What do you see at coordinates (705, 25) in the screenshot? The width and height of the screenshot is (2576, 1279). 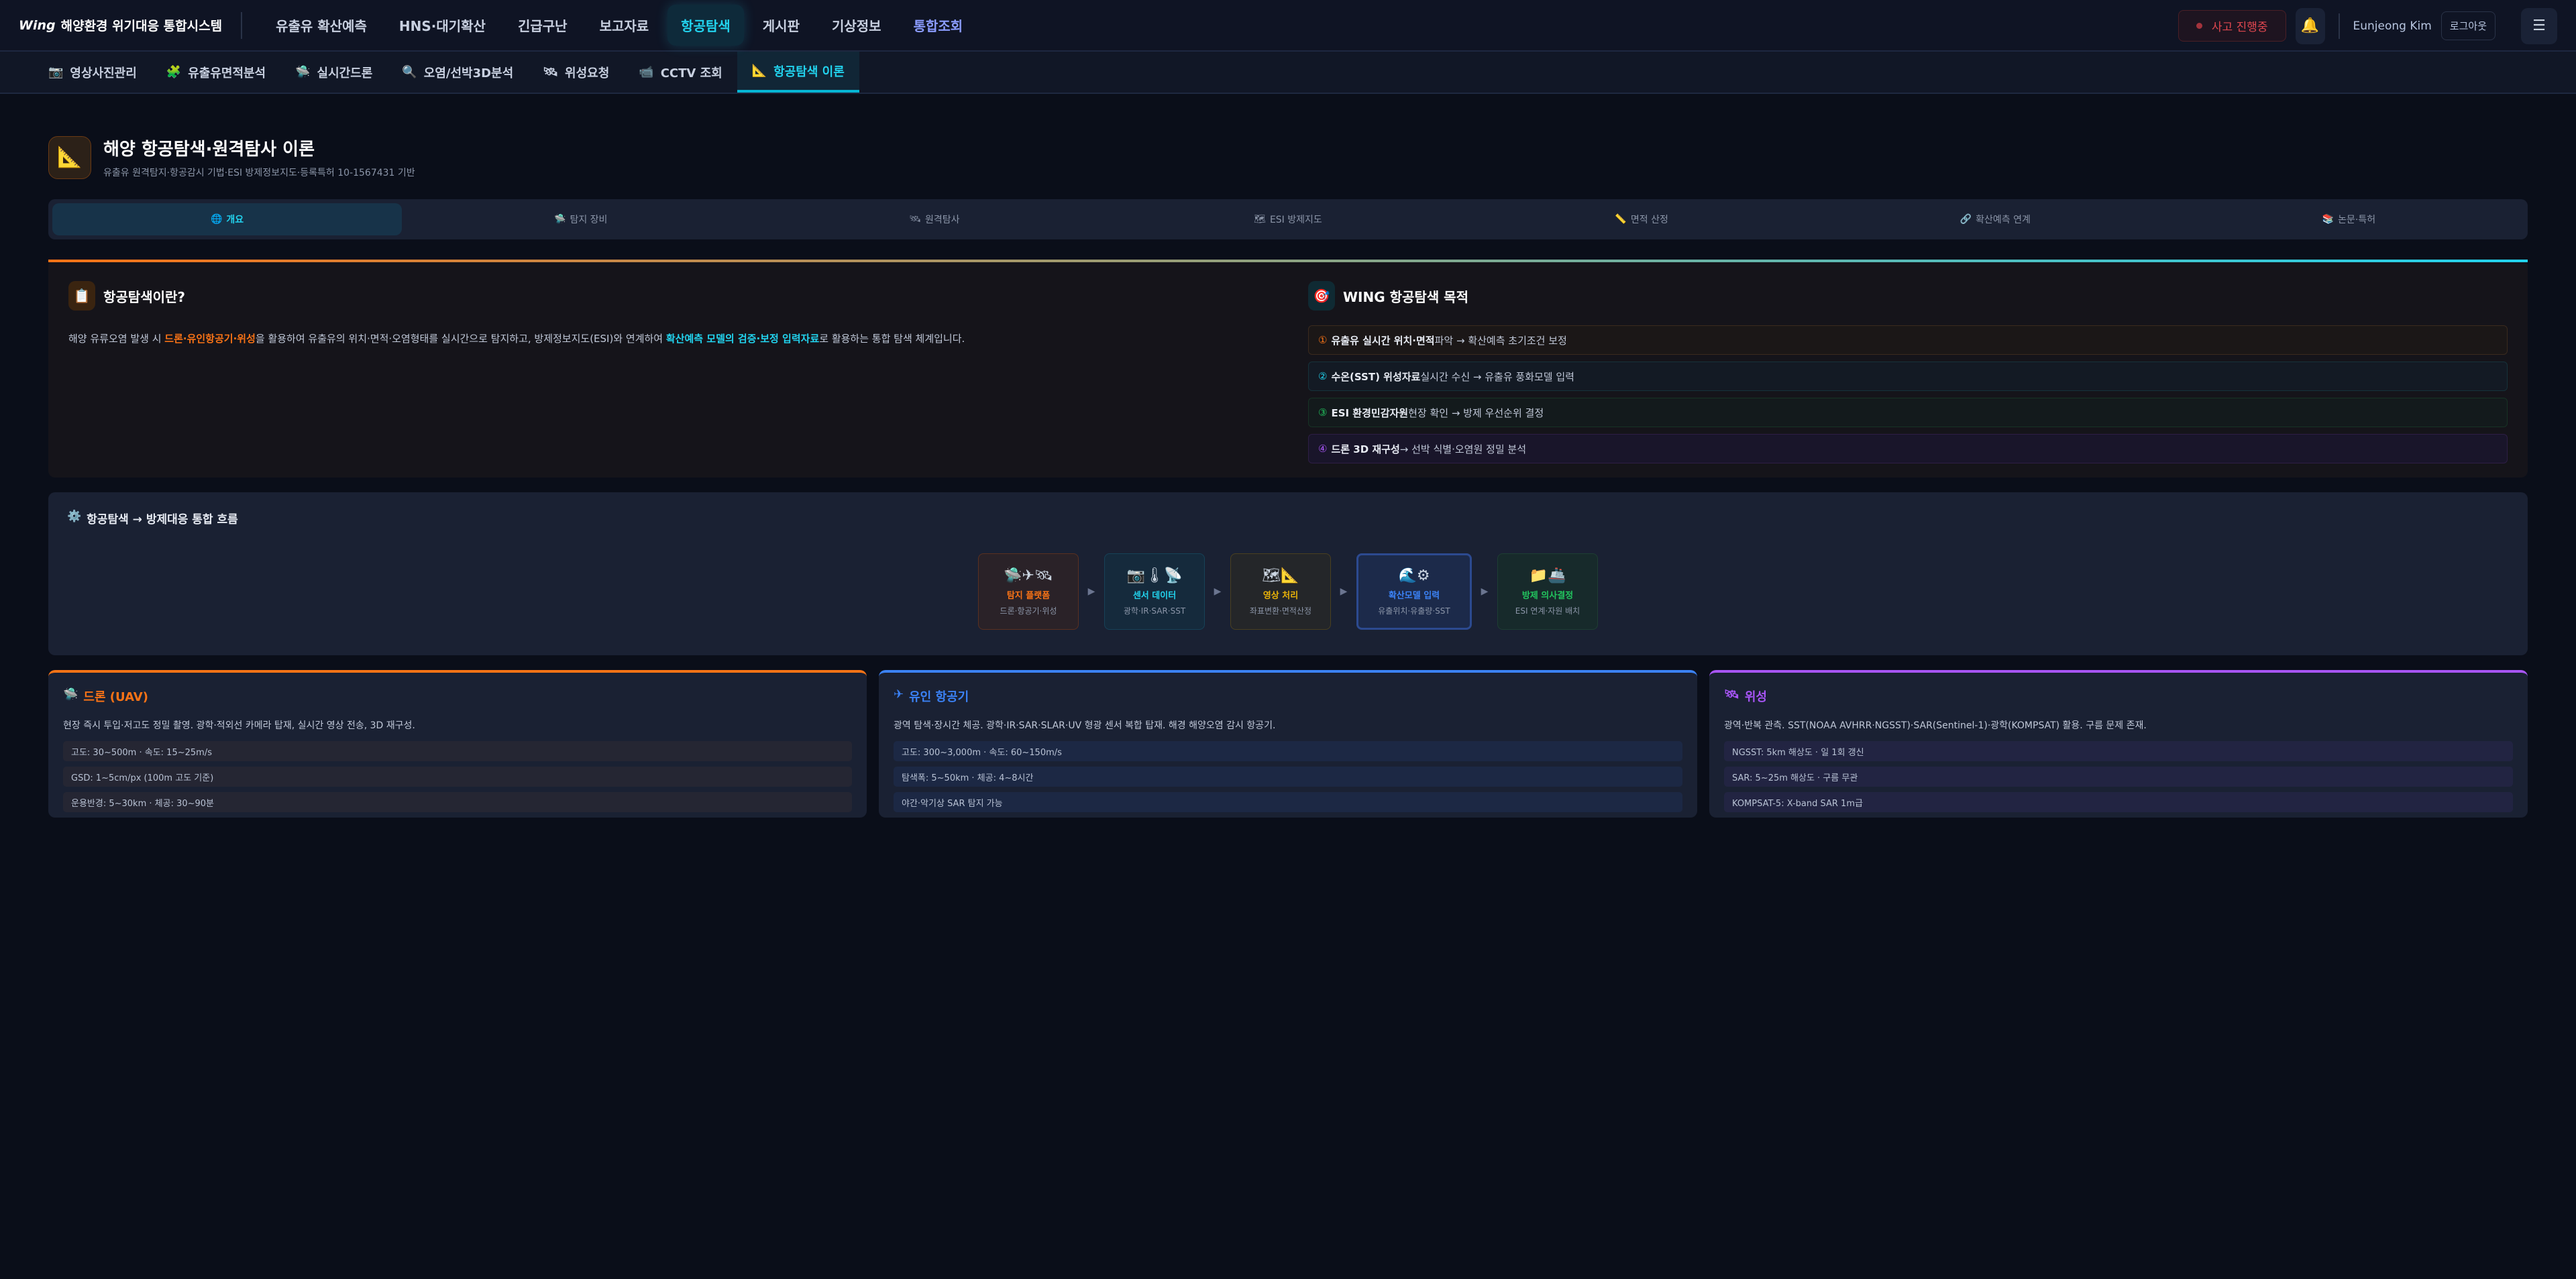 I see `nav-aerial: 항공탐색` at bounding box center [705, 25].